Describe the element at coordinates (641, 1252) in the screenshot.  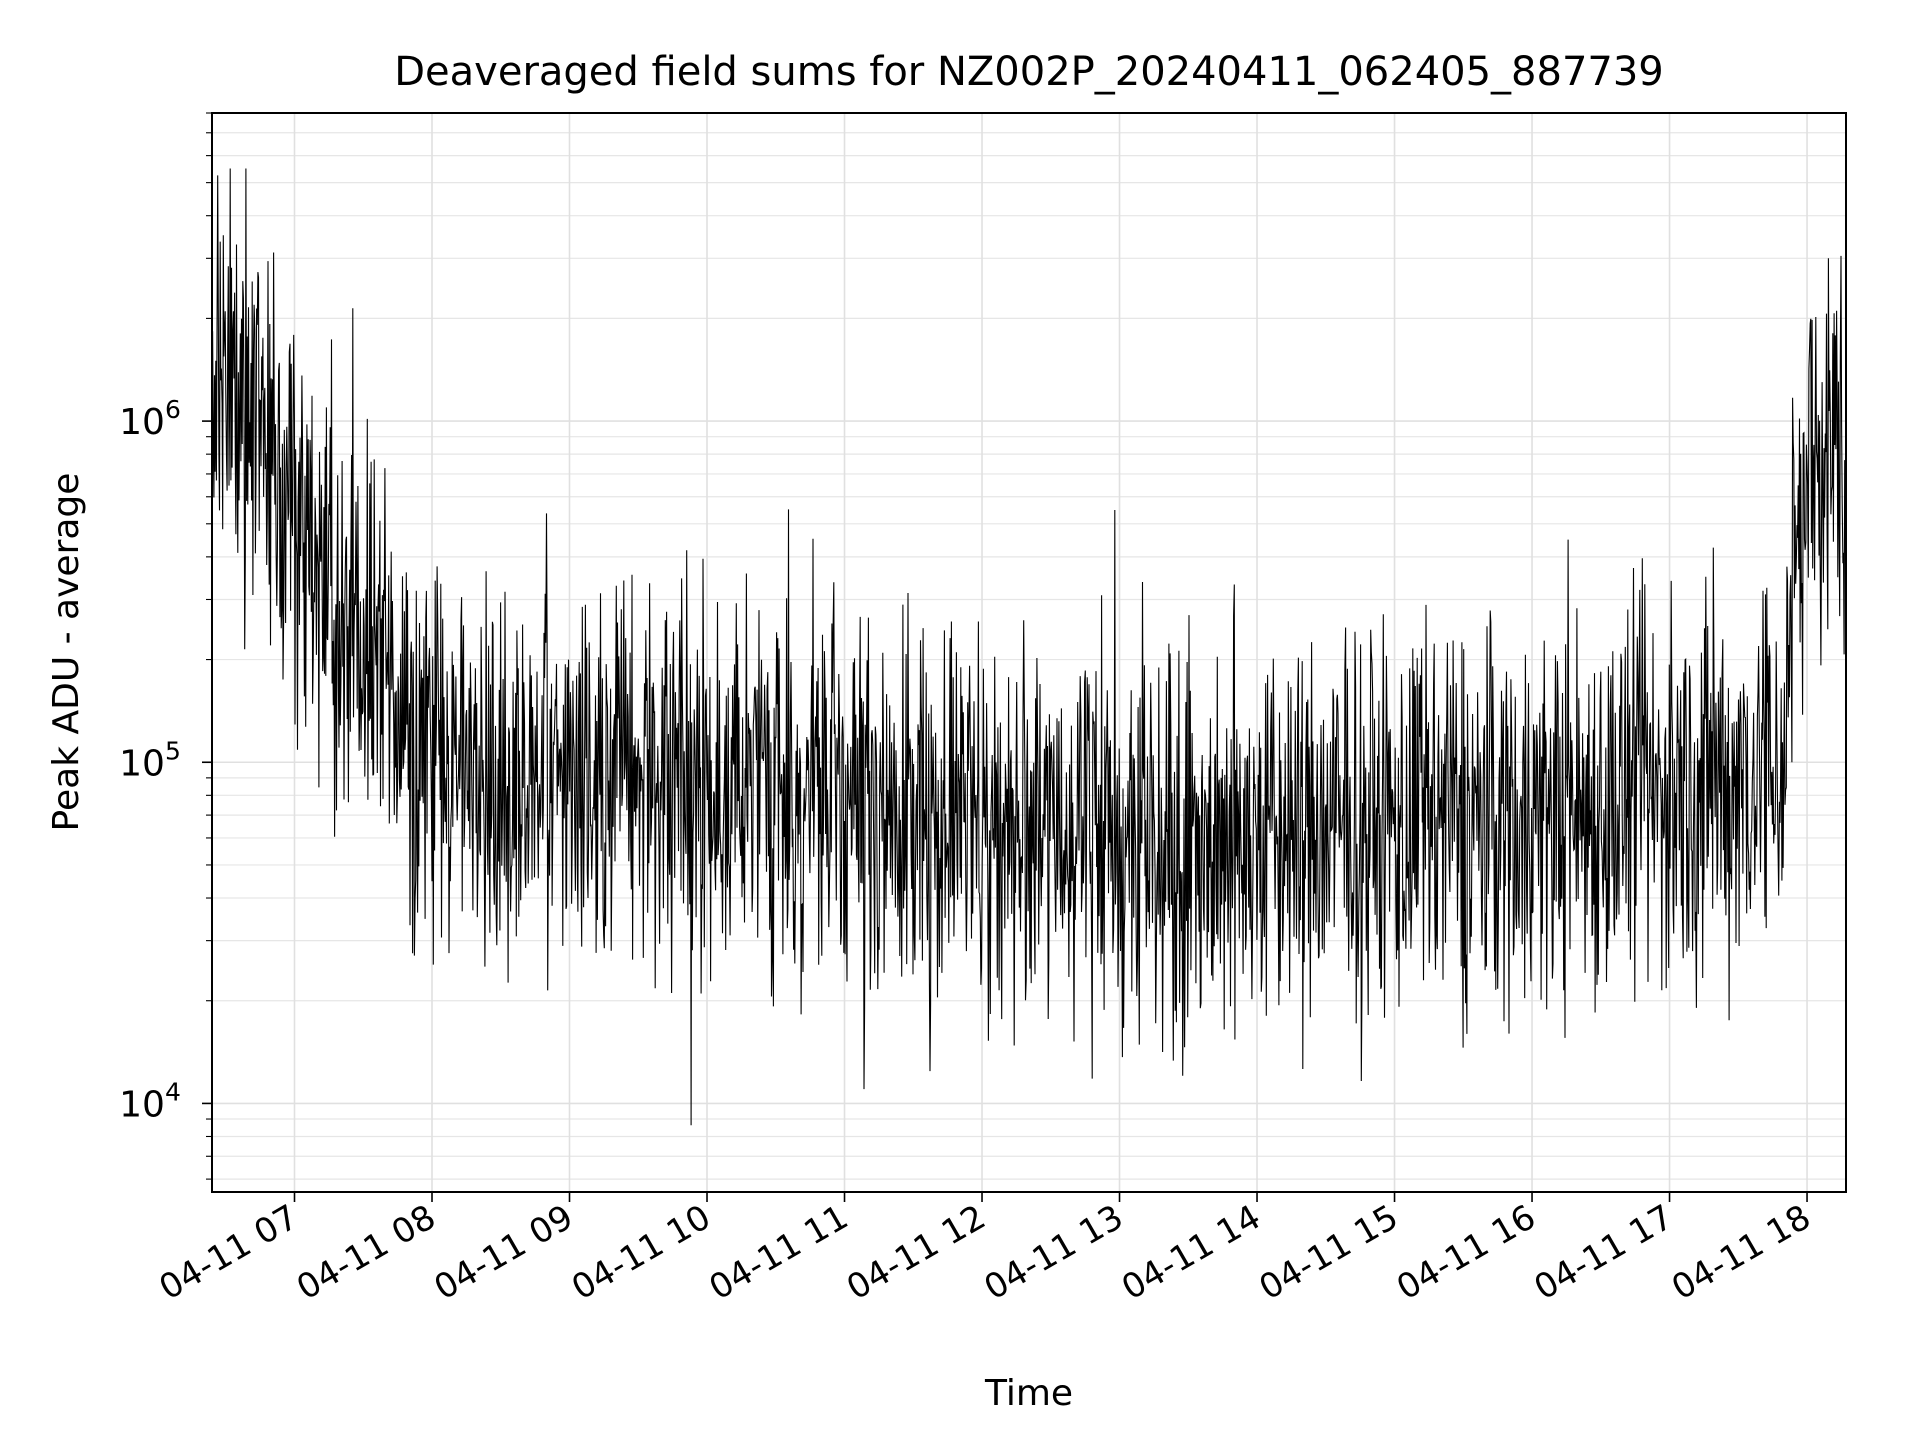
I see `x-tick-label: 04-11 10` at that location.